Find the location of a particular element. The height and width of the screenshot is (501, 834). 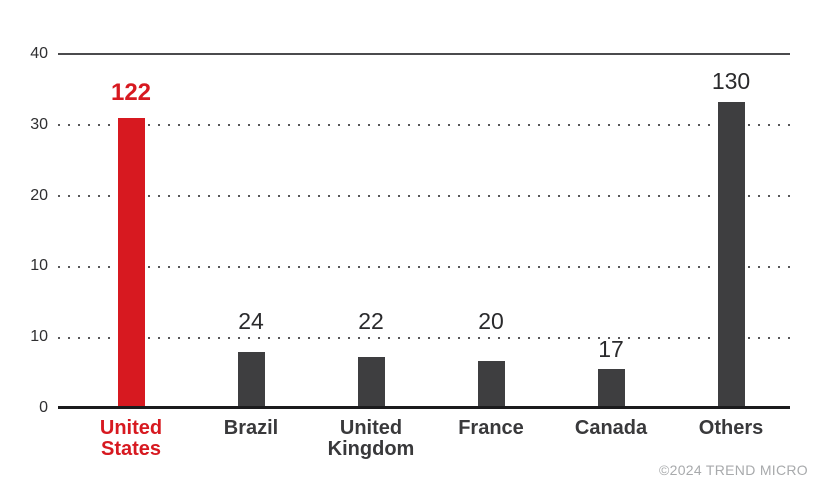

x-axis-label-united-kingdom: United is located at coordinates (371, 428).